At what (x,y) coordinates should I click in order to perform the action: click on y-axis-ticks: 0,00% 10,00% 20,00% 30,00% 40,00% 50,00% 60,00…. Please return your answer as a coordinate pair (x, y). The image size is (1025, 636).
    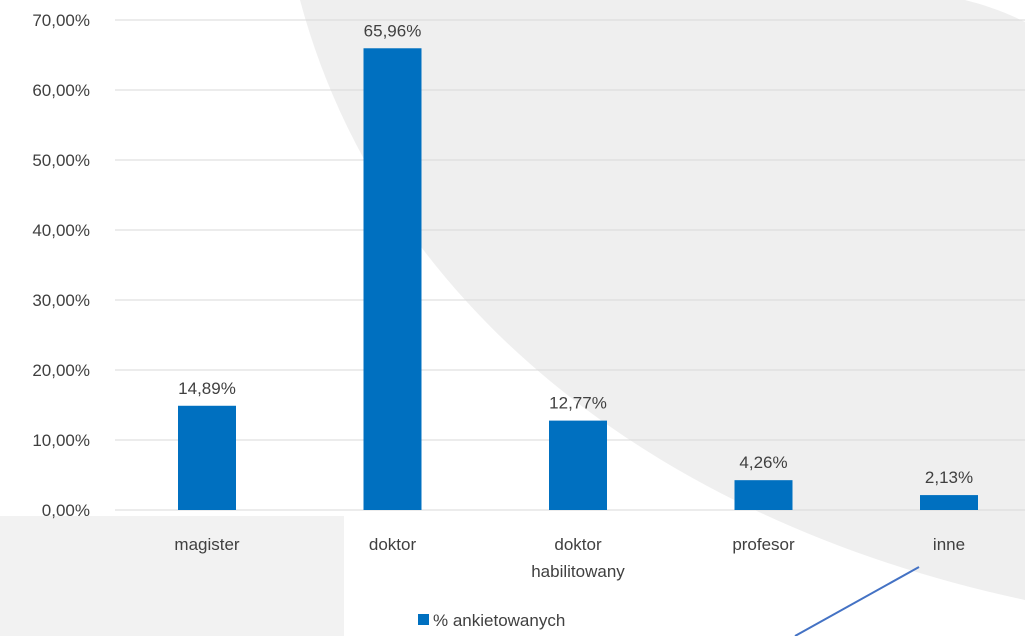
    Looking at the image, I should click on (61, 265).